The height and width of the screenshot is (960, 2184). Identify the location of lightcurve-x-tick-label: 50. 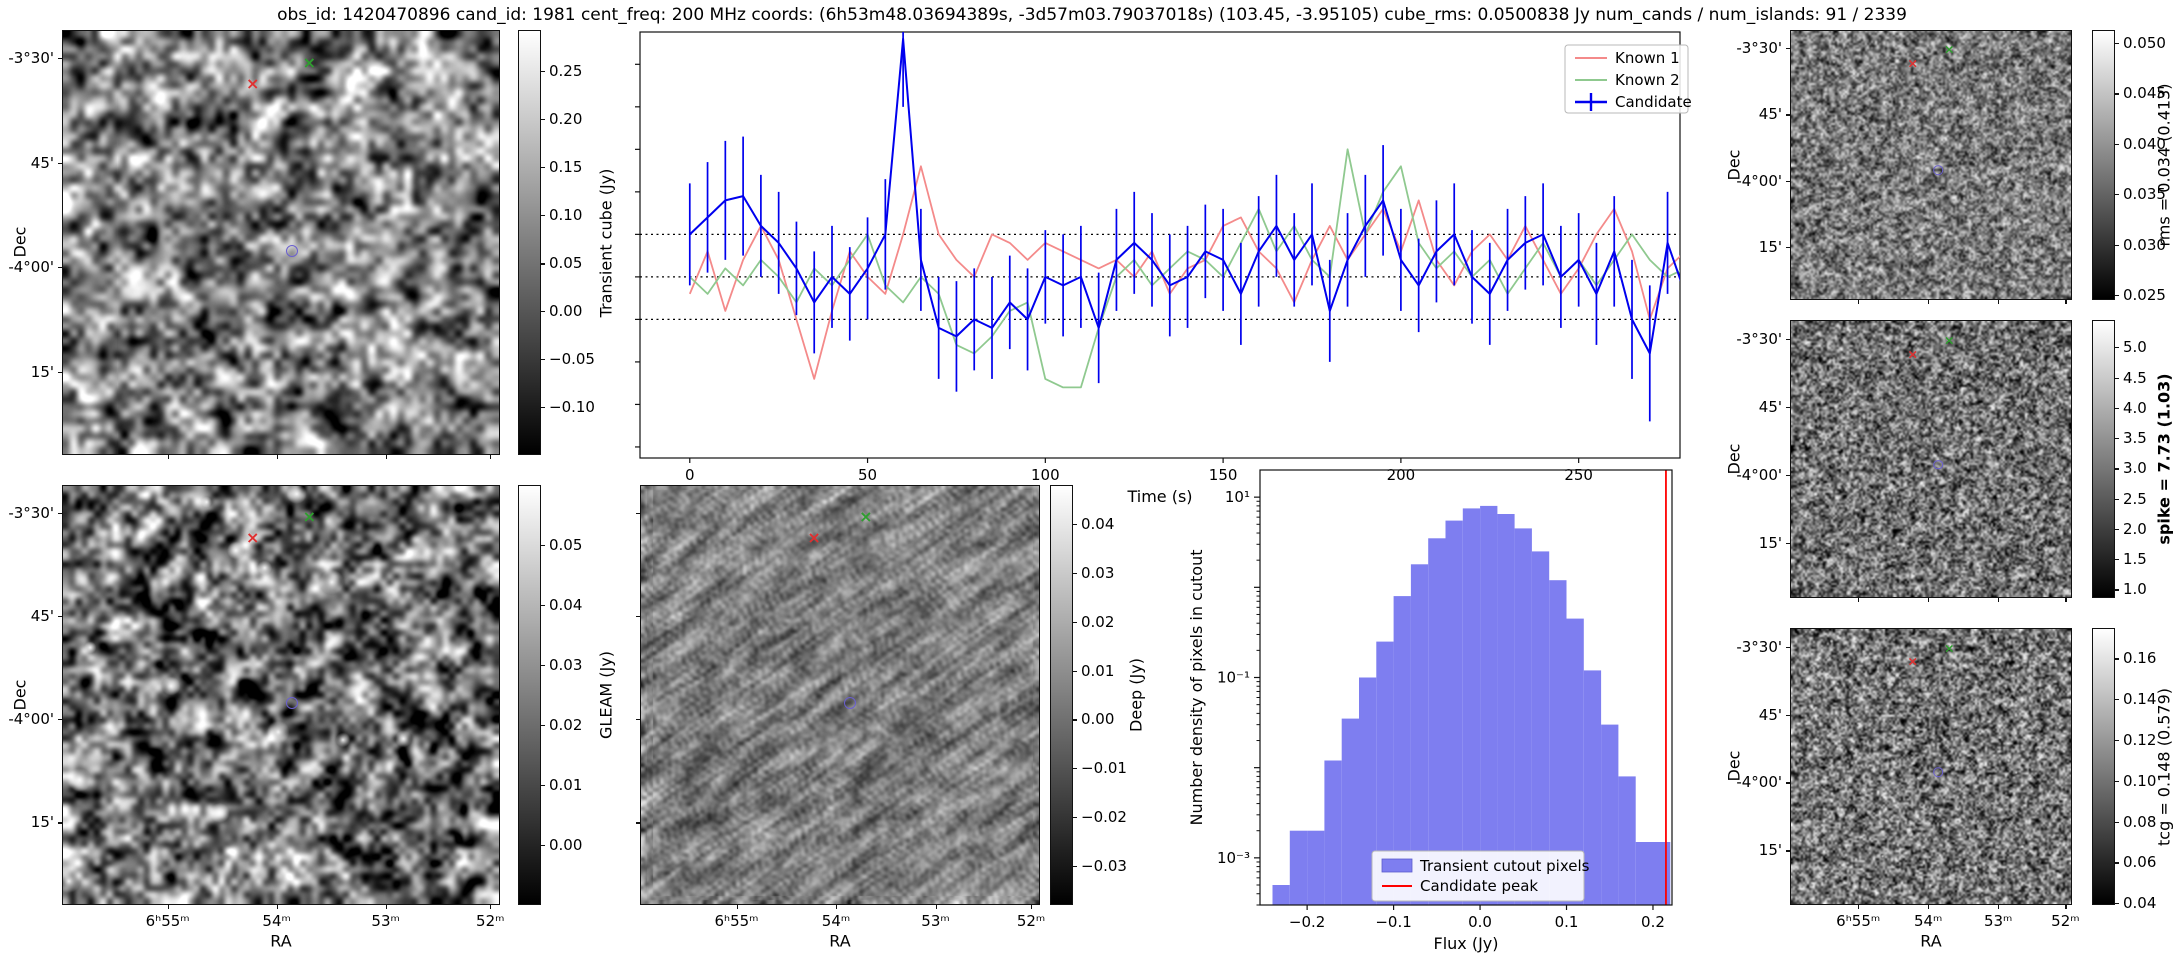
(867, 475).